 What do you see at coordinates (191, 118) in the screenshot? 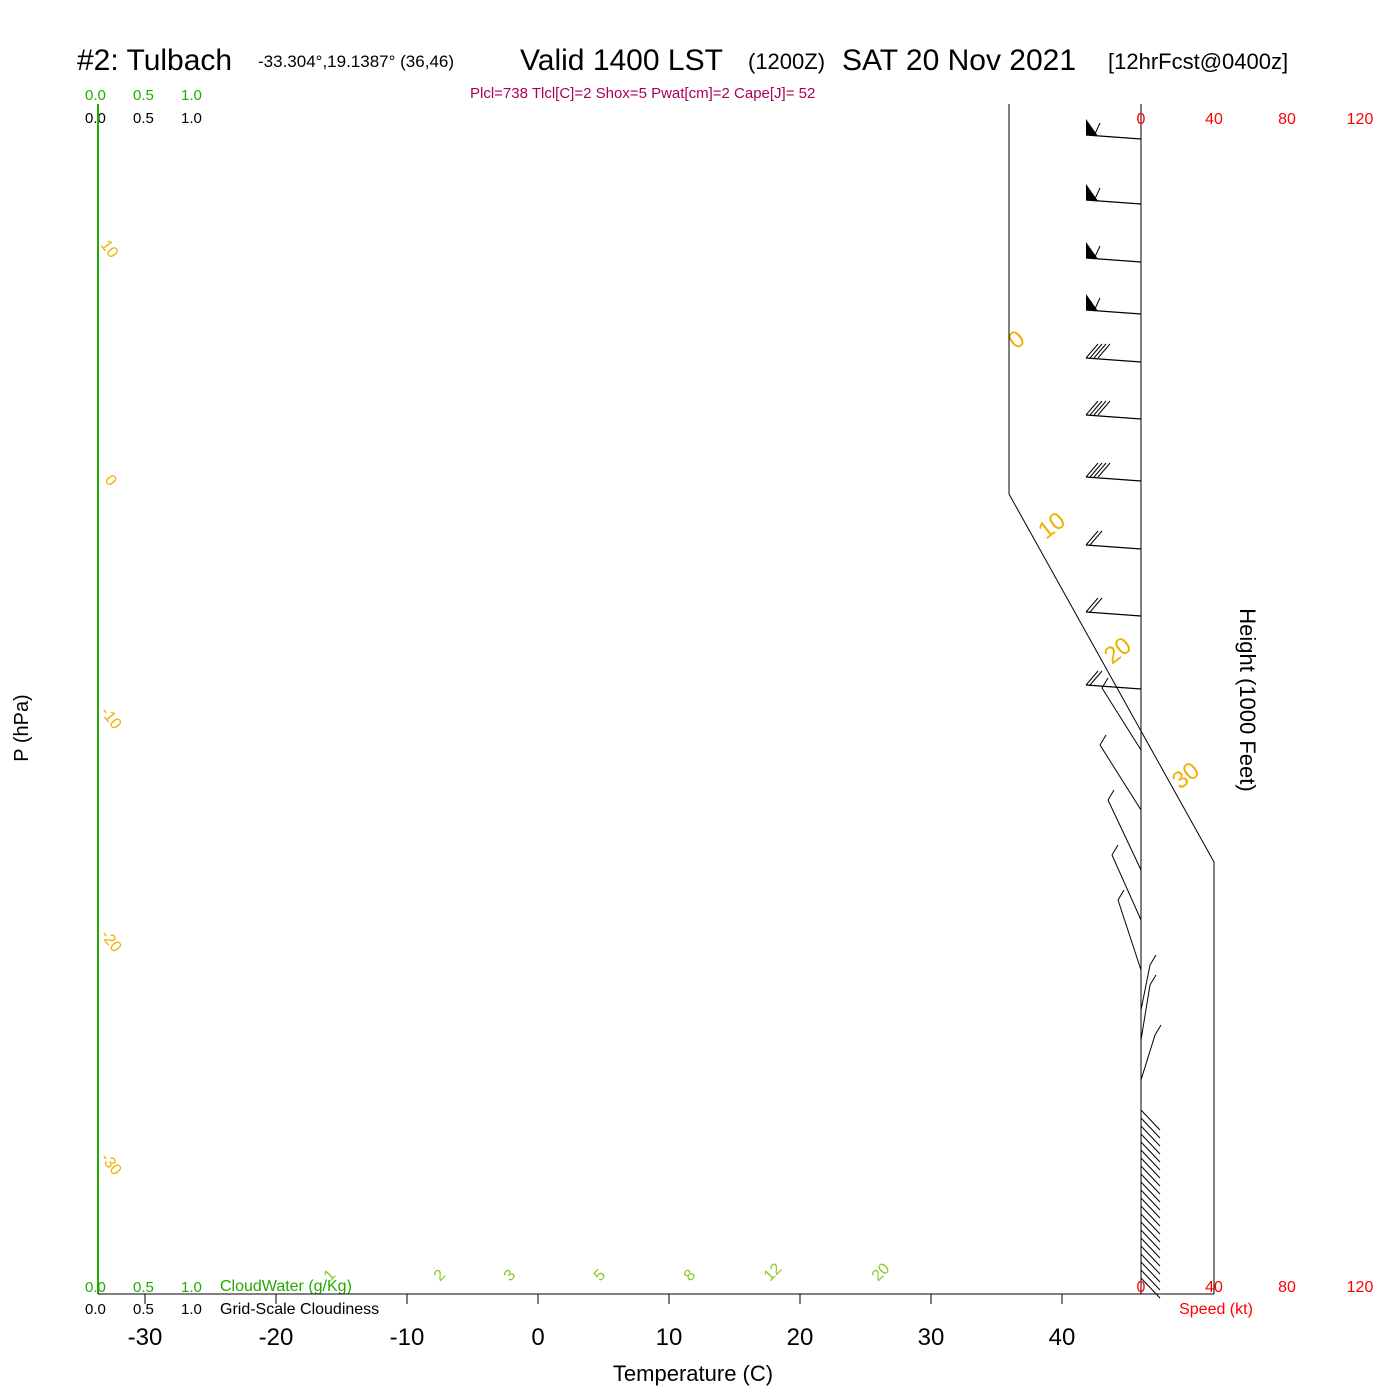
I see `top-cl-tick-2: 1.0` at bounding box center [191, 118].